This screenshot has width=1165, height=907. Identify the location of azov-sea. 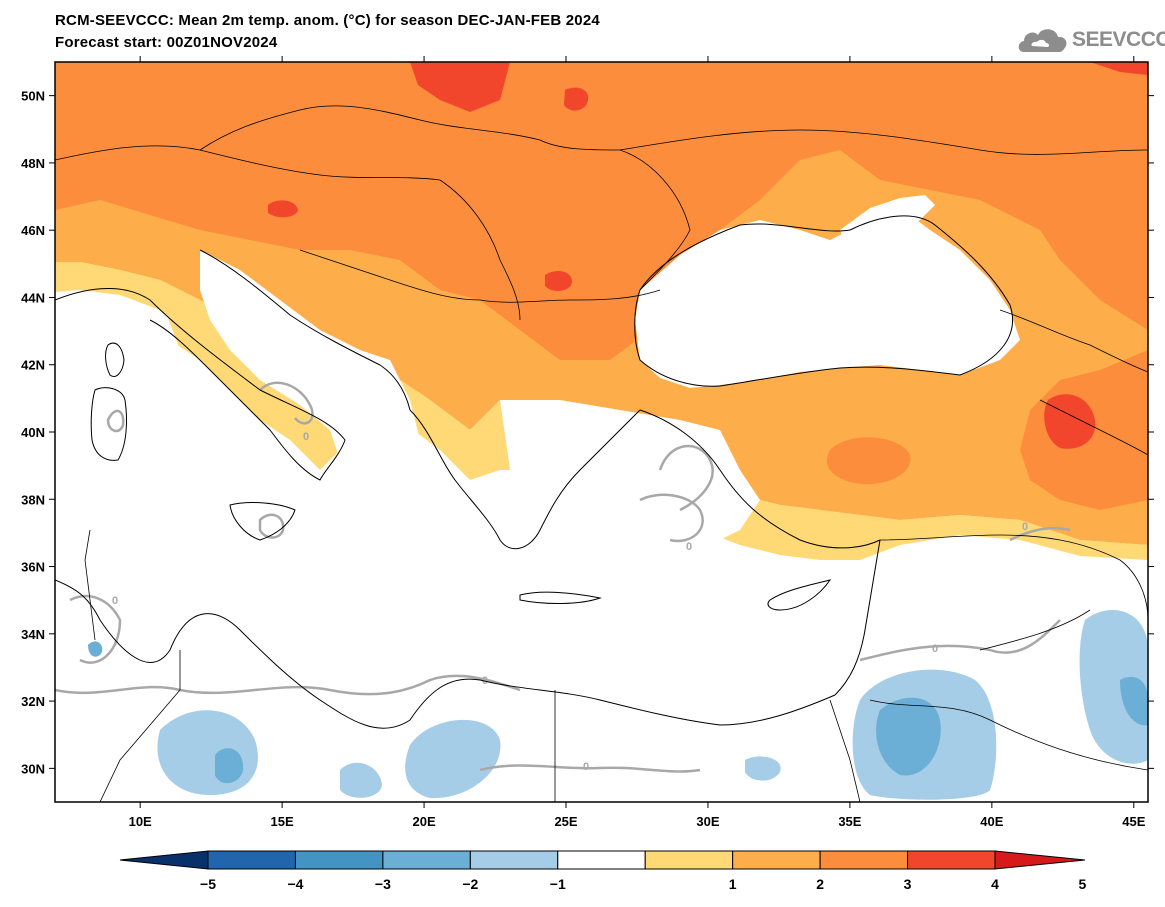
(887, 220).